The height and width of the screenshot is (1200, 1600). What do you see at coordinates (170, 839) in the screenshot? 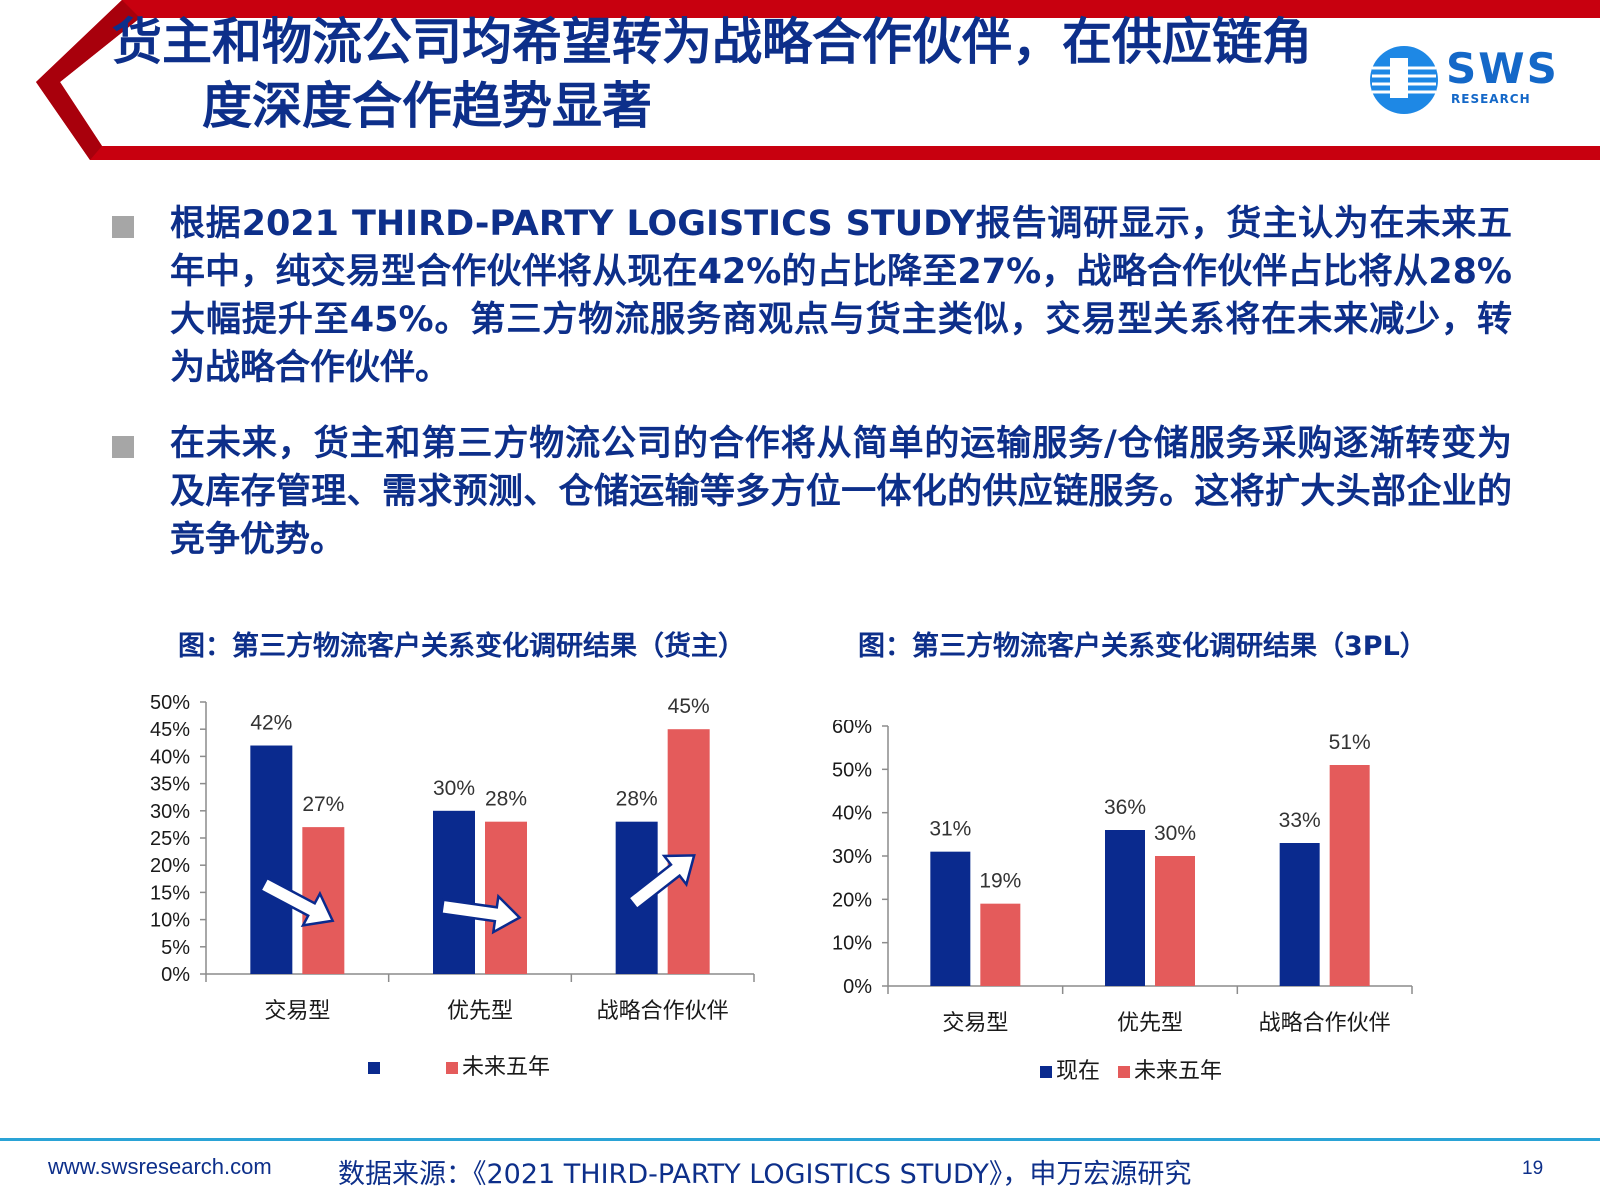
I see `y-tick-label: 25%` at bounding box center [170, 839].